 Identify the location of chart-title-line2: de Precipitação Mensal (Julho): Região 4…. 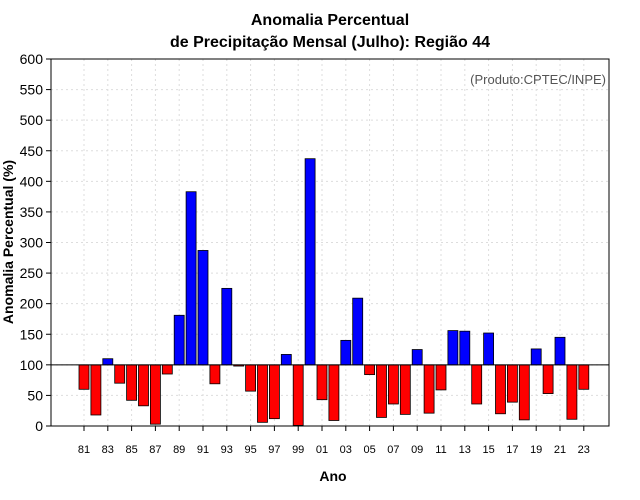
(330, 42).